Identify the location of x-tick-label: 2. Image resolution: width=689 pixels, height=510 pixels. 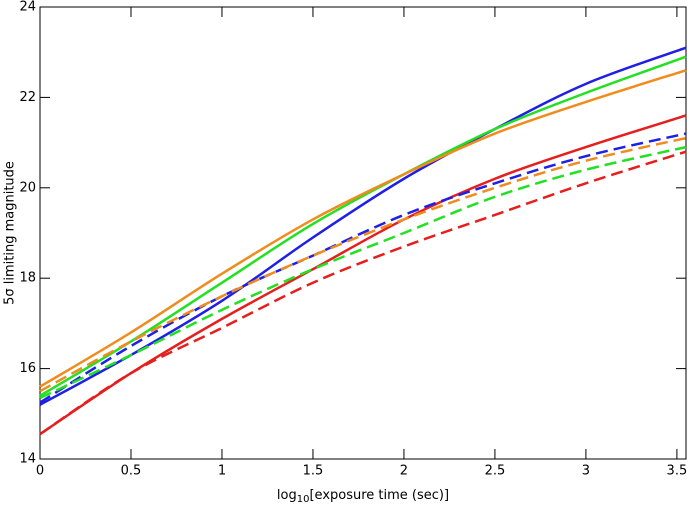
(404, 471).